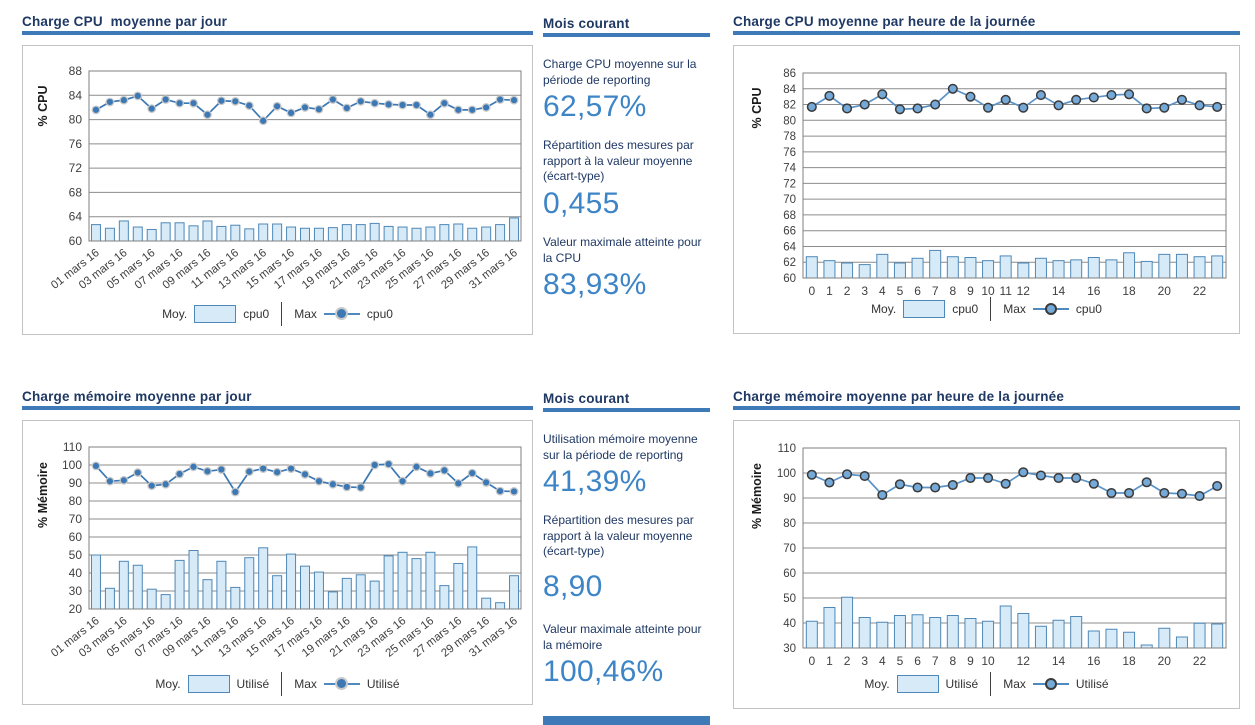  Describe the element at coordinates (789, 106) in the screenshot. I see `svg-text: 82` at that location.